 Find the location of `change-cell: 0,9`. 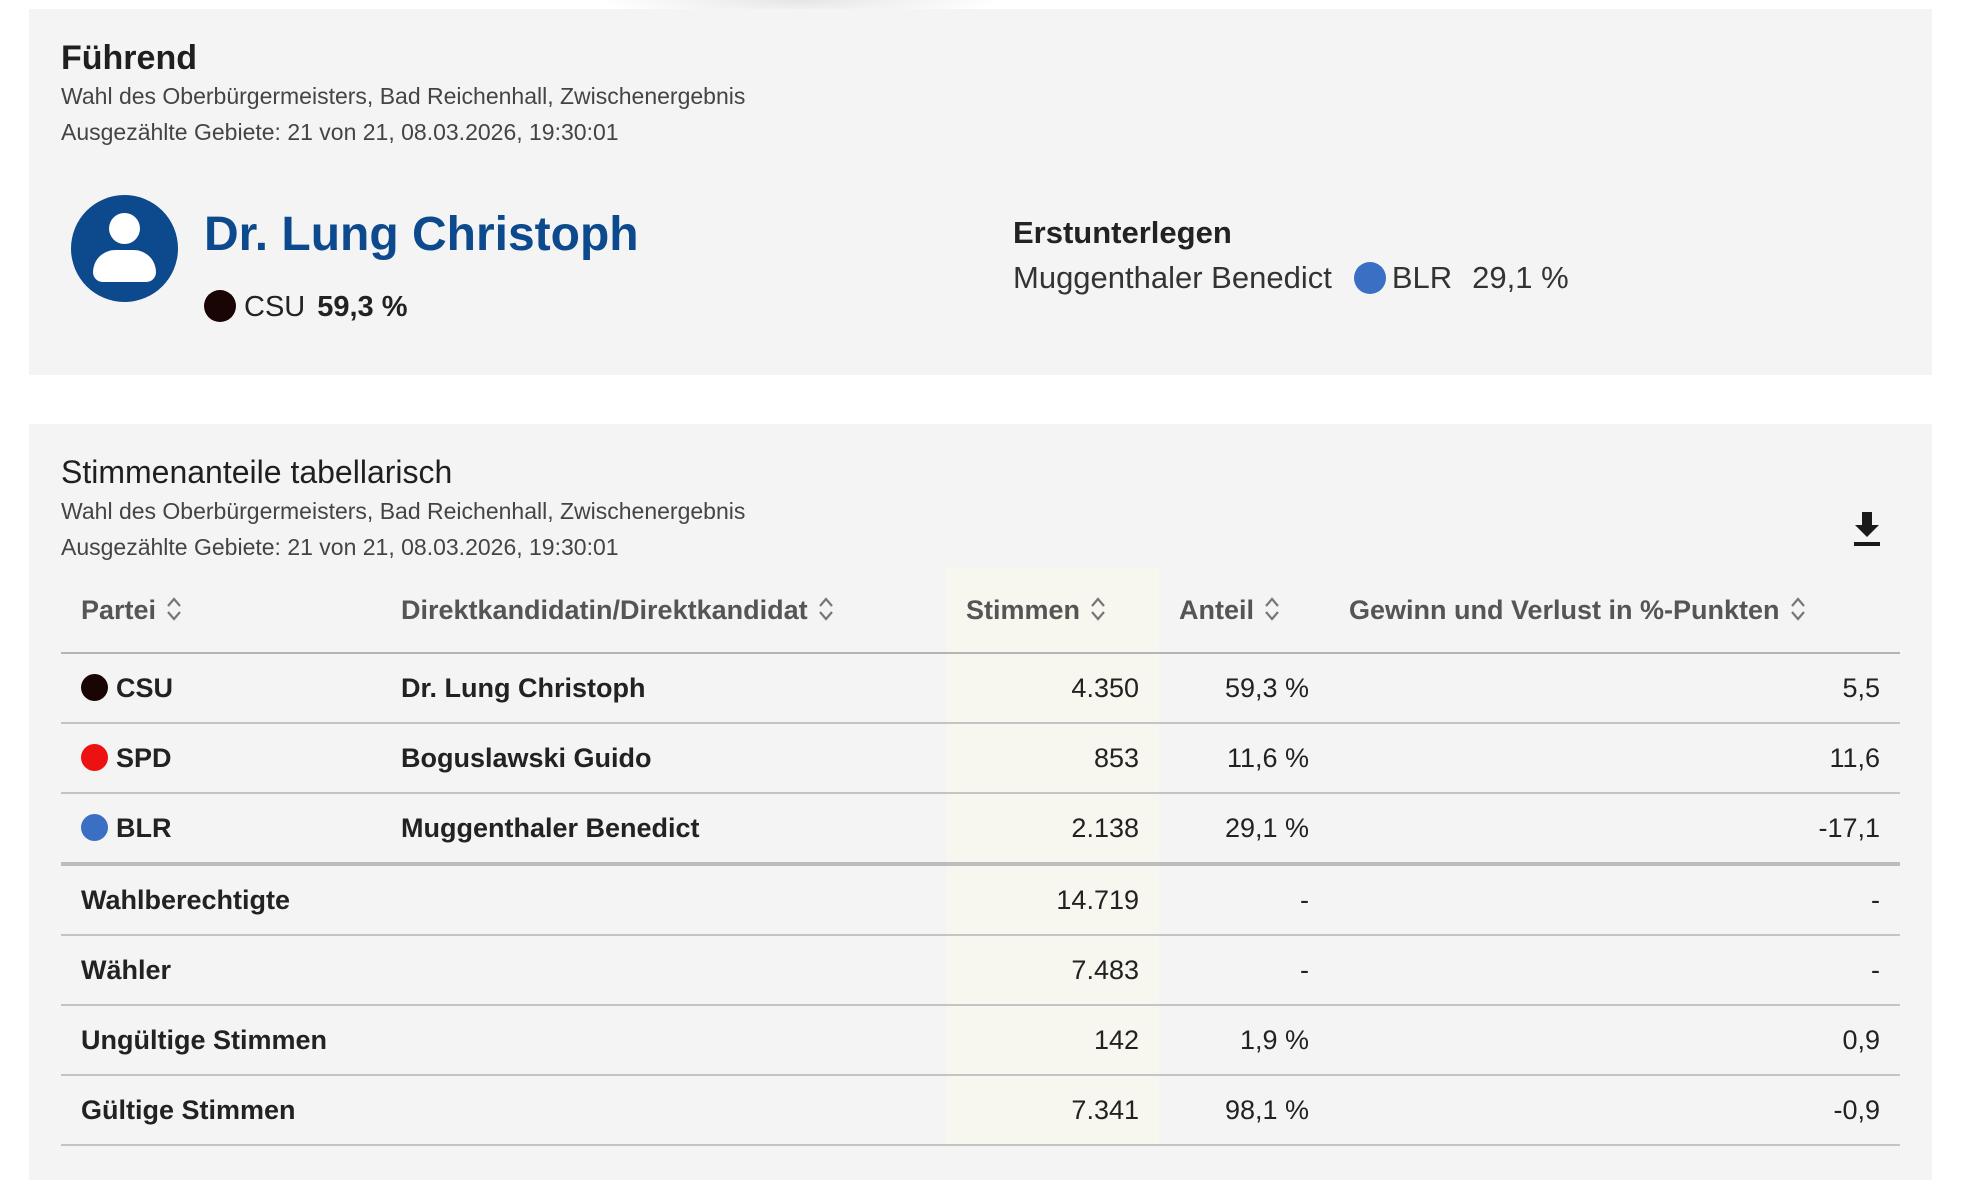

change-cell: 0,9 is located at coordinates (1614, 1040).